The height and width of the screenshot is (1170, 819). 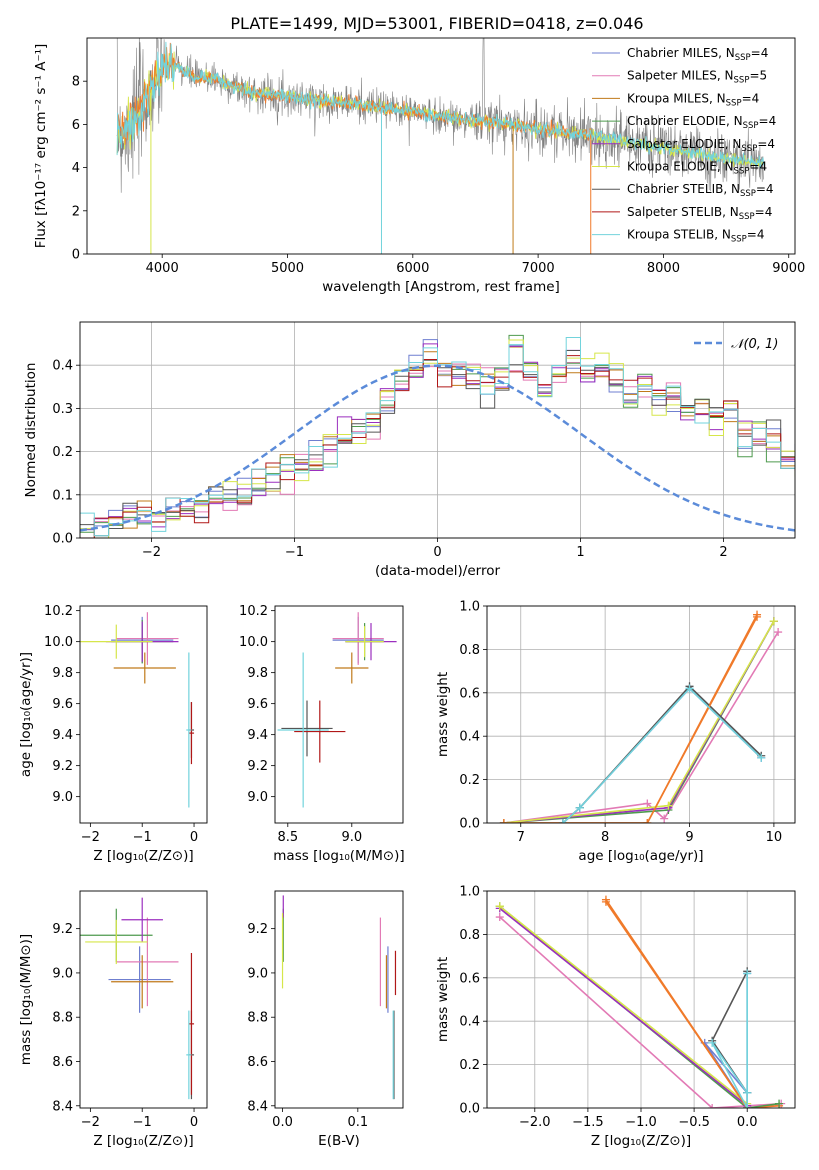 What do you see at coordinates (26, 714) in the screenshot?
I see `y-axis-label: age [log₁₀(age/yr)]` at bounding box center [26, 714].